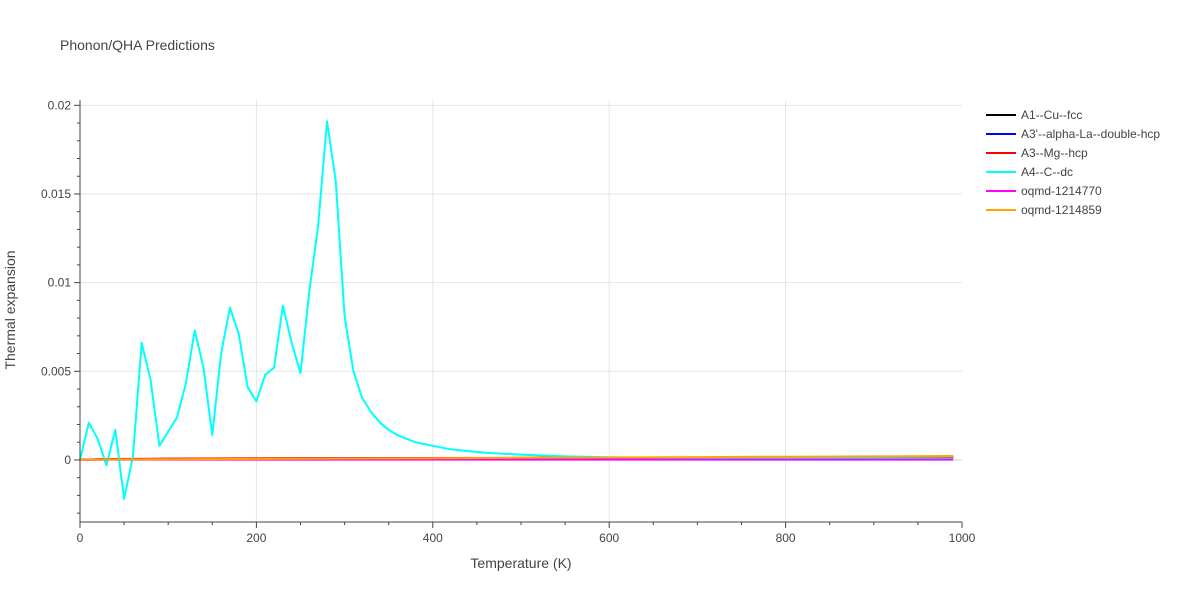 The width and height of the screenshot is (1200, 600). I want to click on y-tick-label: 0.01, so click(60, 283).